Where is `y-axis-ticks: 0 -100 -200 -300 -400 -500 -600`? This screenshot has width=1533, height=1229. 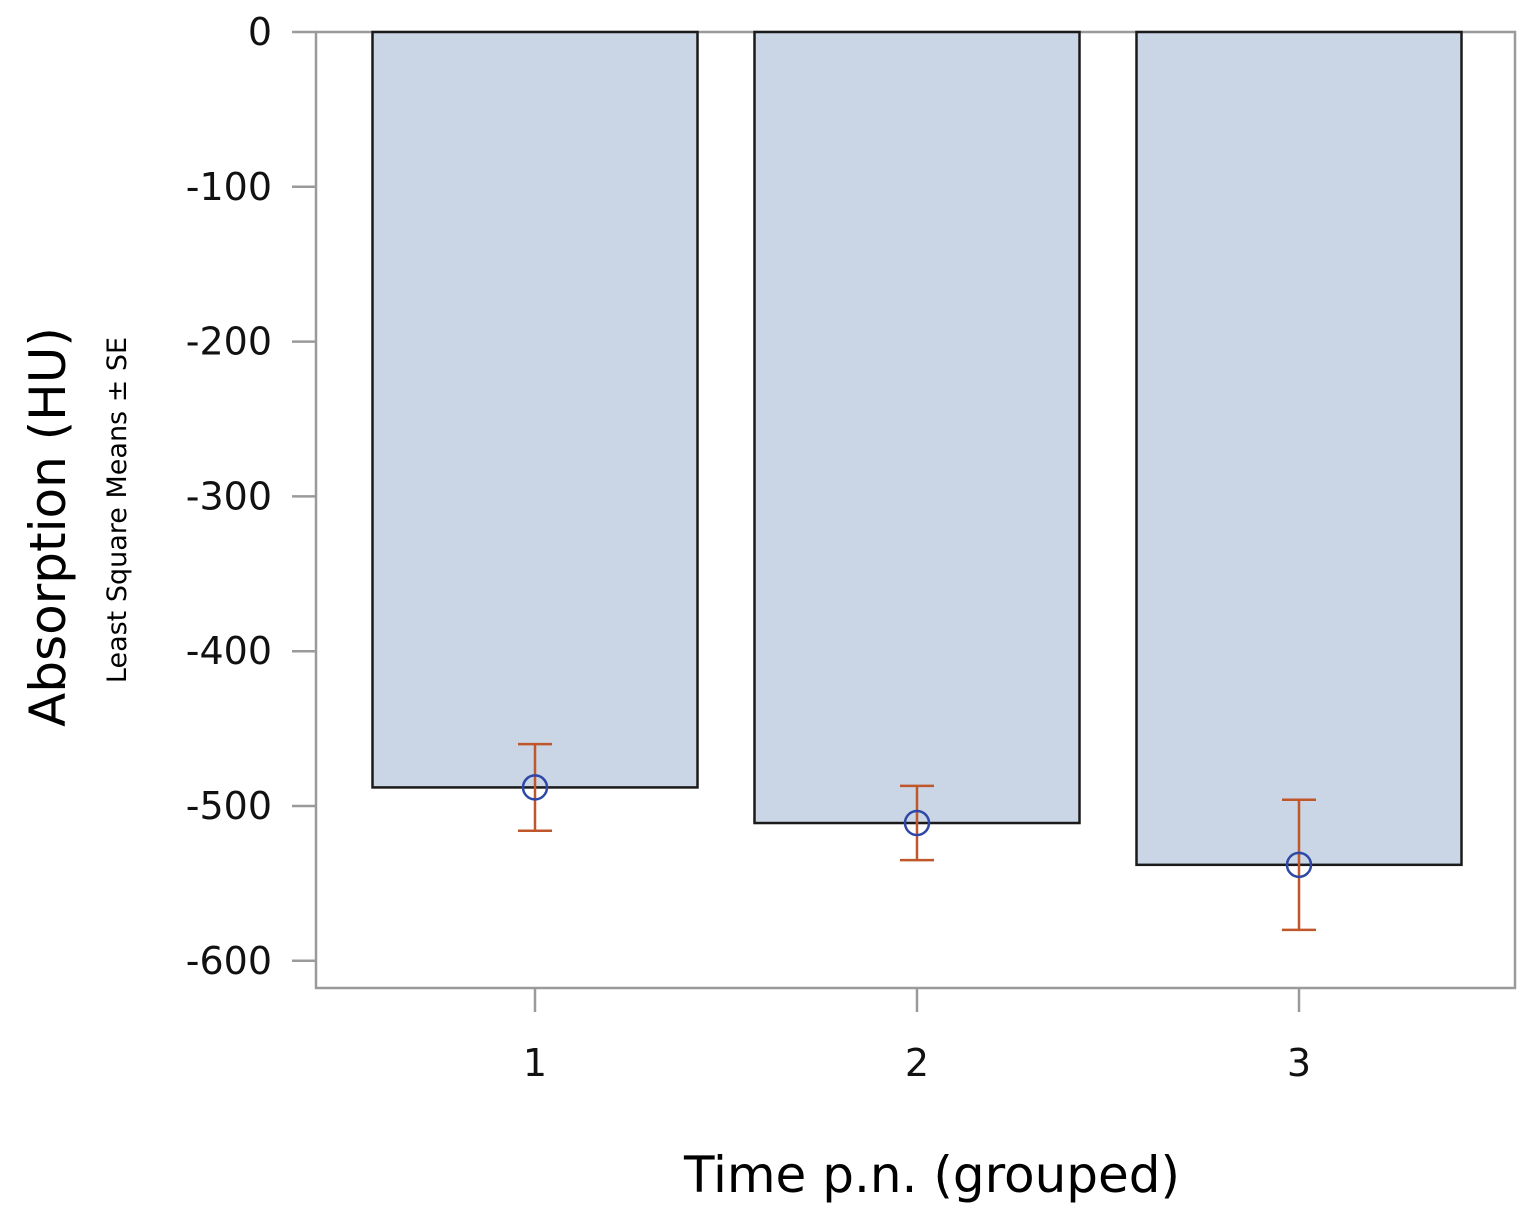 y-axis-ticks: 0 -100 -200 -300 -400 -500 -600 is located at coordinates (251, 496).